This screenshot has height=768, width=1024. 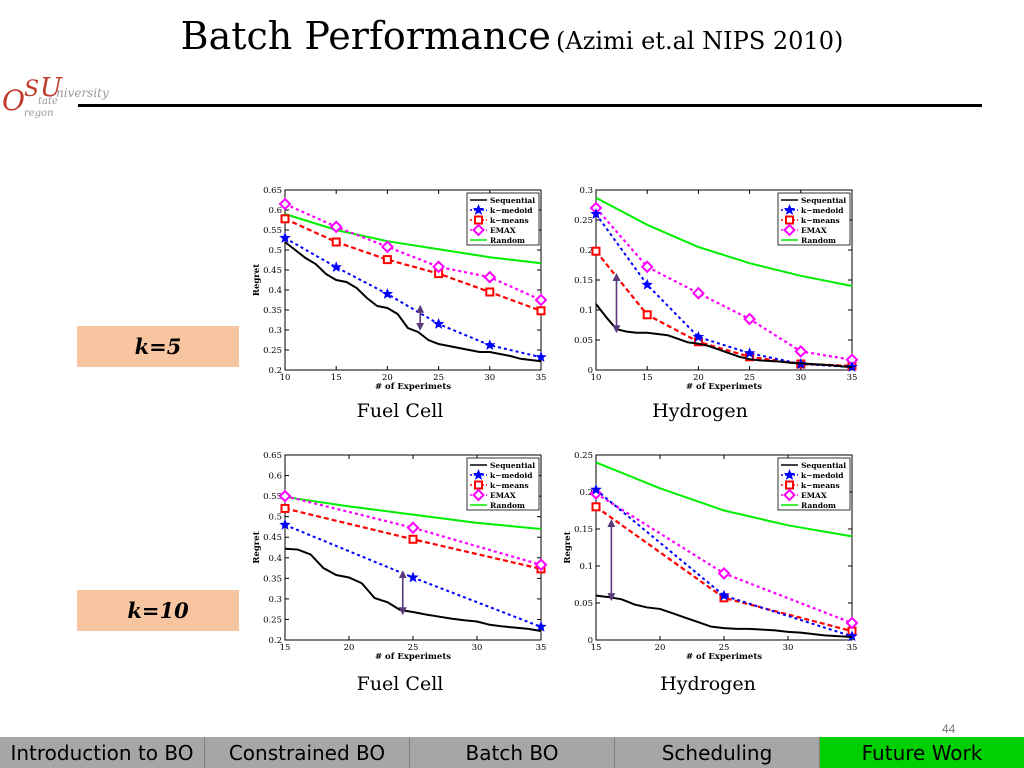 I want to click on nav-introduction-to-bo: Introduction to BO, so click(x=102, y=752).